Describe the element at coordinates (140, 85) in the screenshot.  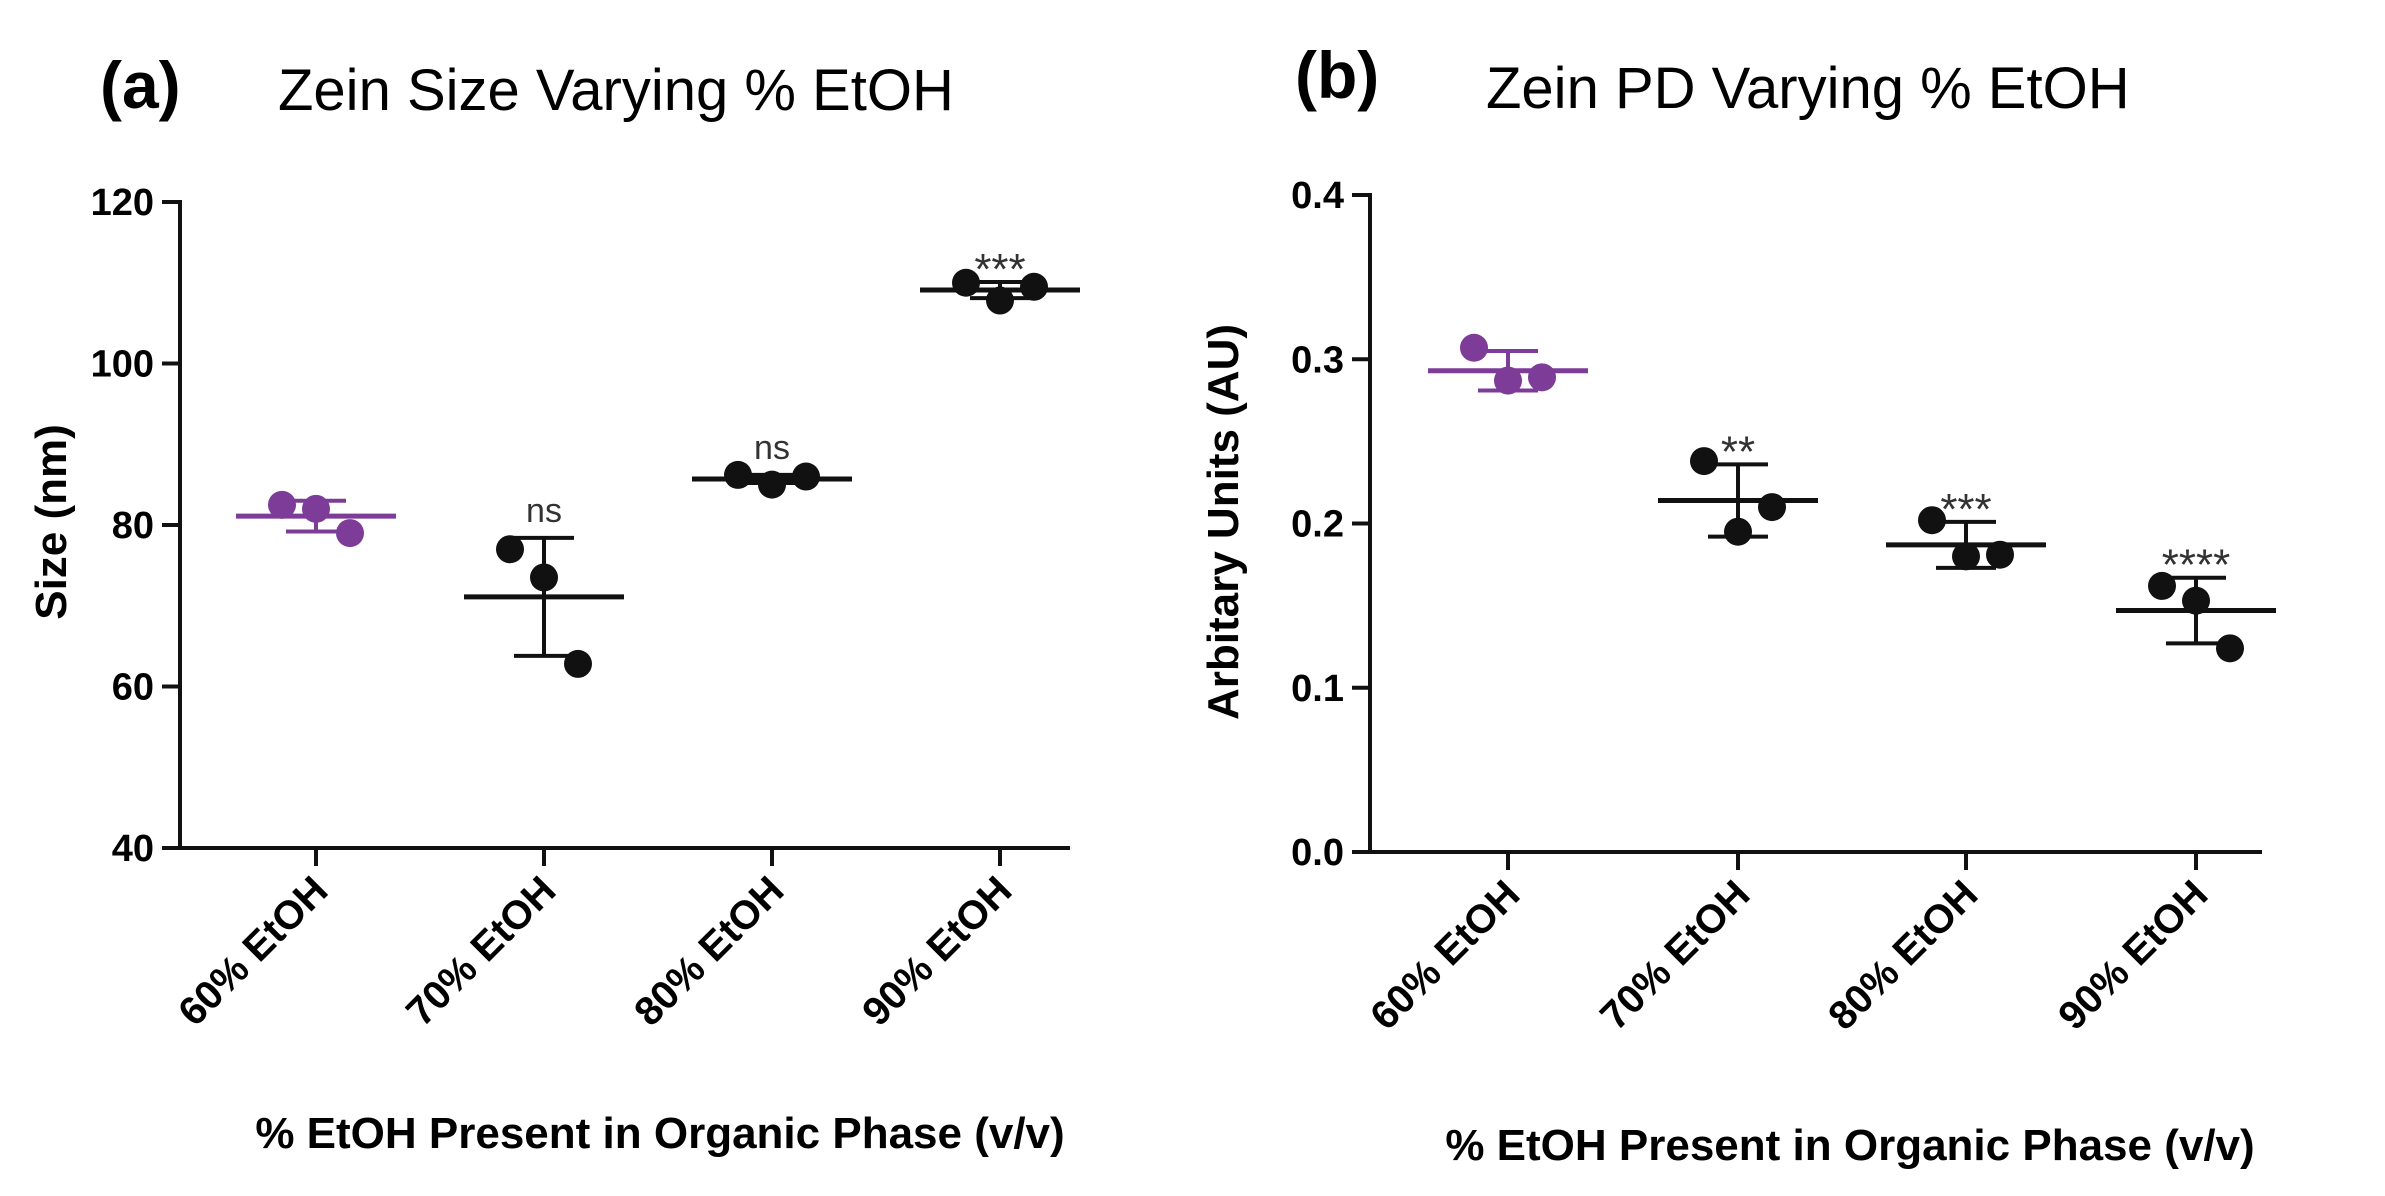
I see `panel-a-label: (a)` at that location.